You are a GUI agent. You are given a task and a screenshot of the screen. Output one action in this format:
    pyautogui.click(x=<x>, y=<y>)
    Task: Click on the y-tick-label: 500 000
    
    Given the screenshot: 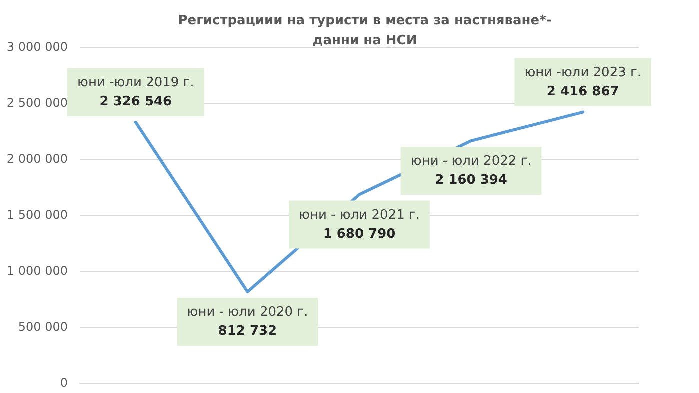 What is the action you would take?
    pyautogui.click(x=43, y=327)
    